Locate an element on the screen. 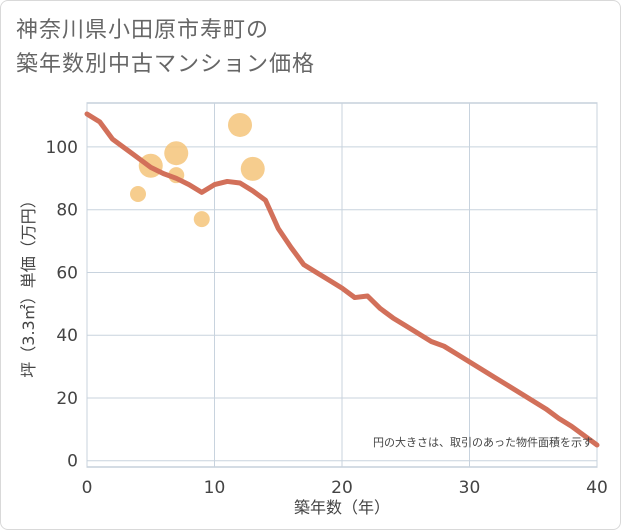 This screenshot has height=530, width=621. y-tick-label: 20 is located at coordinates (67, 399).